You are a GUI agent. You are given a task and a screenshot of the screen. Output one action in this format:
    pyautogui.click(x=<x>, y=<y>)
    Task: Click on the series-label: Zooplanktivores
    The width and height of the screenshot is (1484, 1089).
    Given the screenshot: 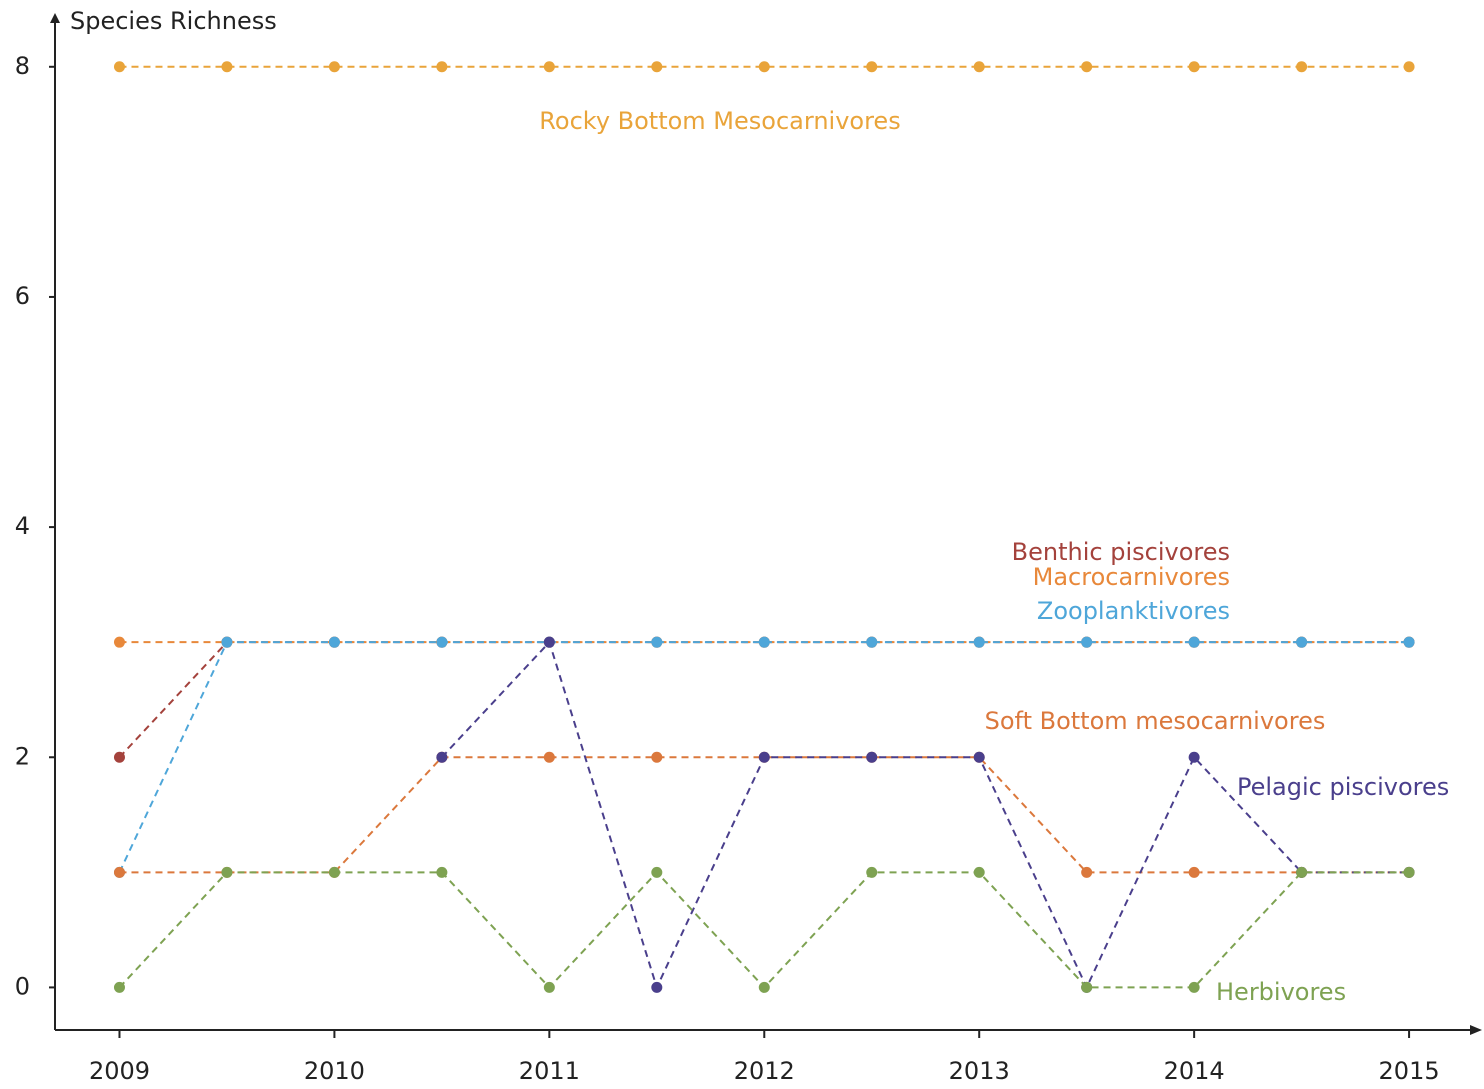 What is the action you would take?
    pyautogui.click(x=1133, y=611)
    